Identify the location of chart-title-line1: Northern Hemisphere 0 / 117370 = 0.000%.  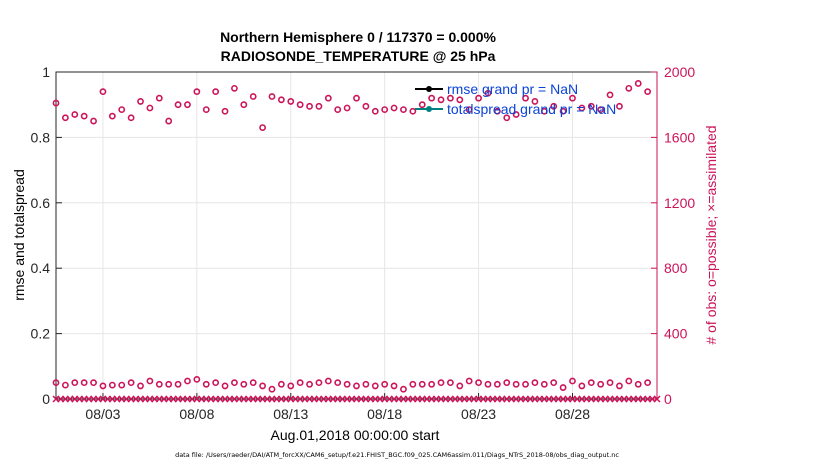
(358, 37).